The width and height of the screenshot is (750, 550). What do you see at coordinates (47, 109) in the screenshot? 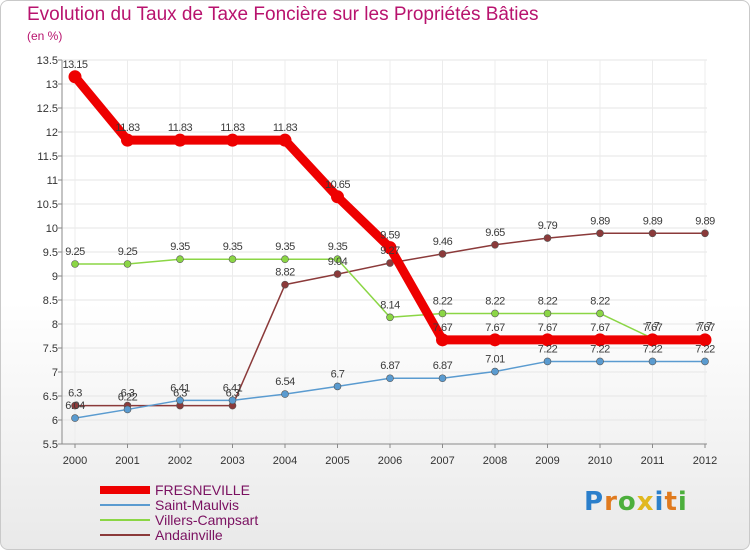
I see `y-tick-label: 12.5` at bounding box center [47, 109].